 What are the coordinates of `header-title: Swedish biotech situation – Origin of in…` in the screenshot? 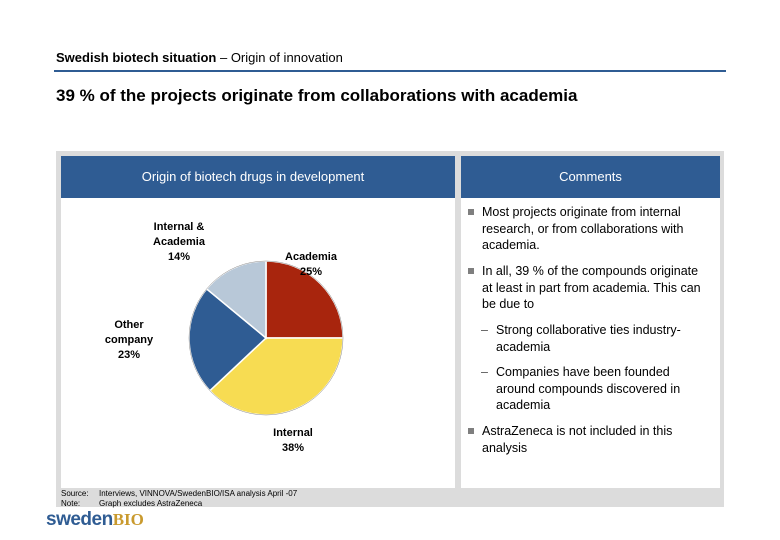 It's located at (199, 57).